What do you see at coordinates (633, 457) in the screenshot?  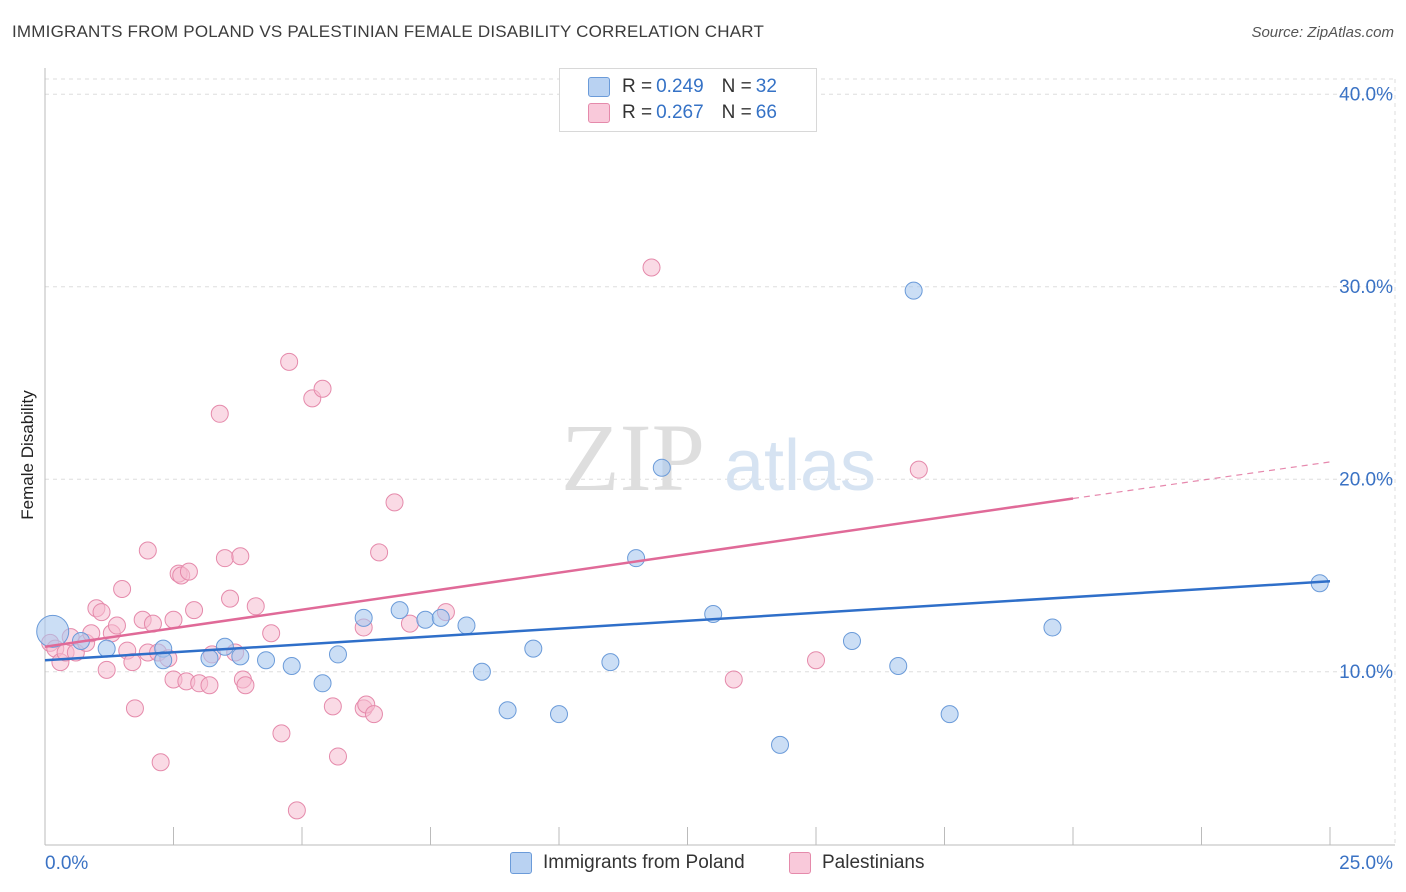 I see `watermark-zip: ZIP` at bounding box center [633, 457].